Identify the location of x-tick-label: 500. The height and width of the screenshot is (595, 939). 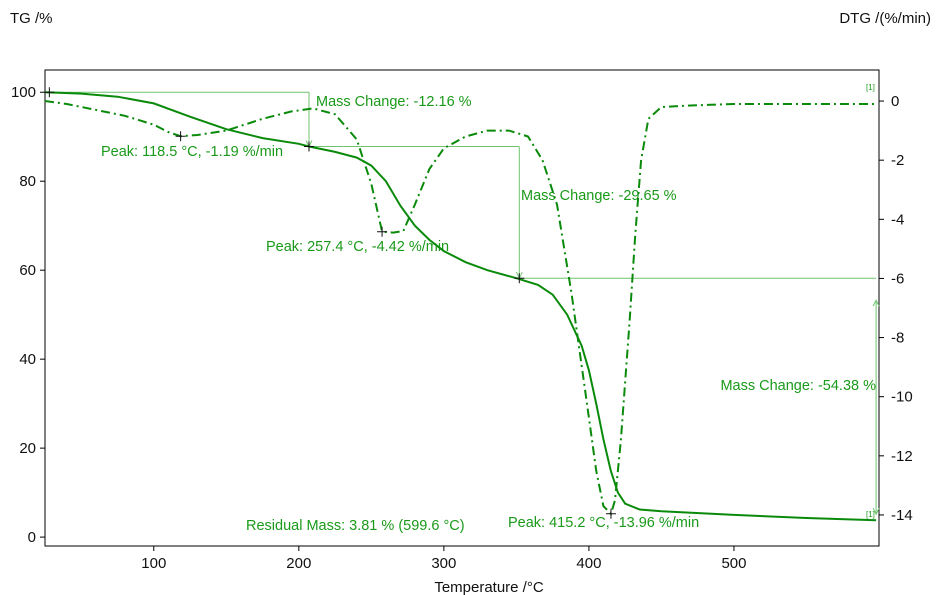
(733, 563).